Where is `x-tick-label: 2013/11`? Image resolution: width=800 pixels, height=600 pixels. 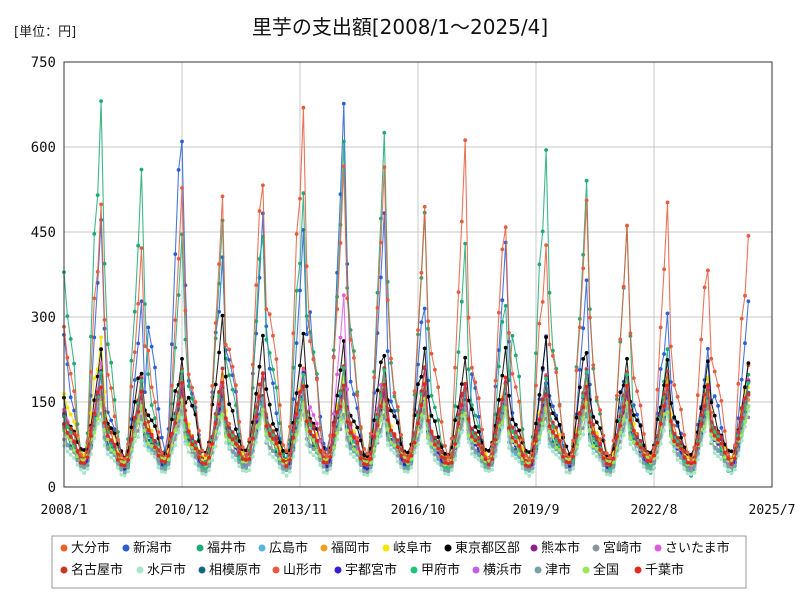 x-tick-label: 2013/11 is located at coordinates (300, 510).